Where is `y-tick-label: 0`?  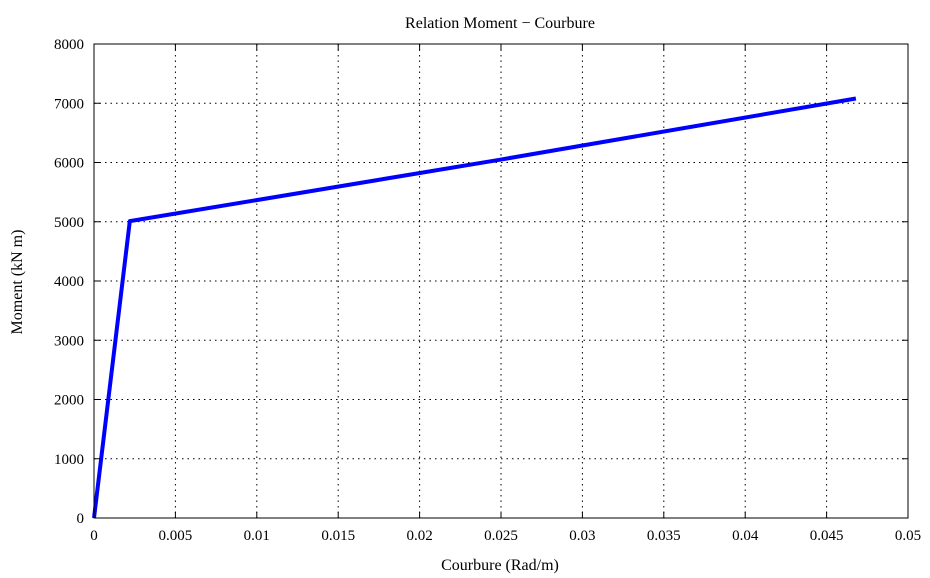
y-tick-label: 0 is located at coordinates (81, 519).